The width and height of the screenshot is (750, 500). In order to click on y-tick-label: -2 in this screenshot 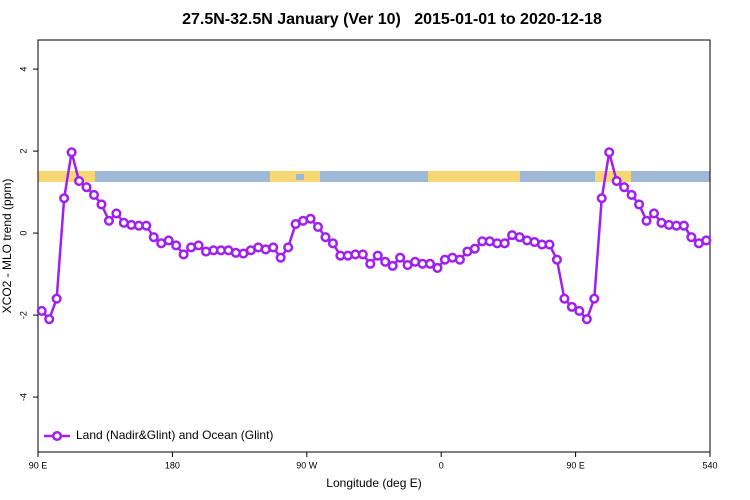, I will do `click(23, 315)`.